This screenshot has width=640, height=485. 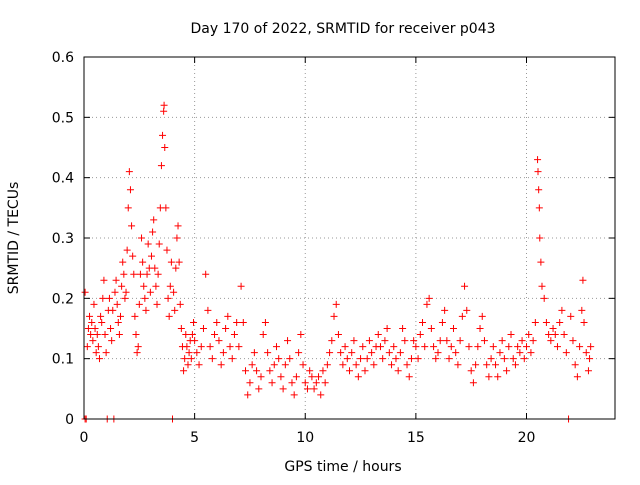 What do you see at coordinates (342, 467) in the screenshot?
I see `x-axis-label: GPS time / hours` at bounding box center [342, 467].